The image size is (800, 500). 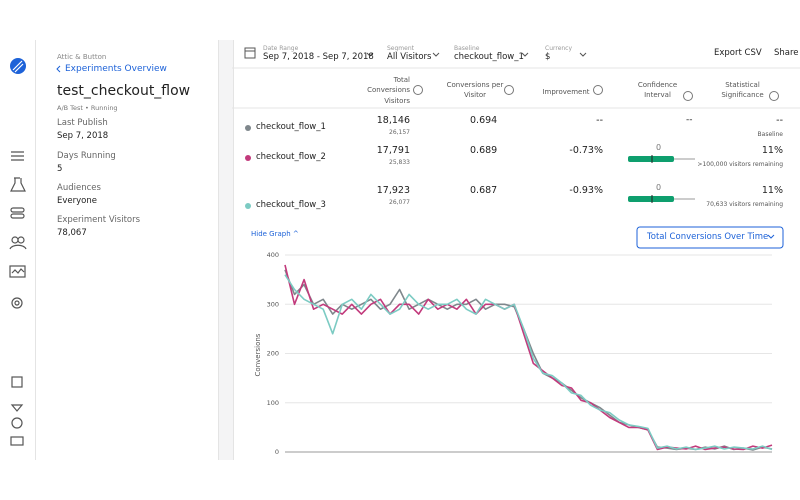 What do you see at coordinates (388, 85) in the screenshot?
I see `column-header: Total Conversions` at bounding box center [388, 85].